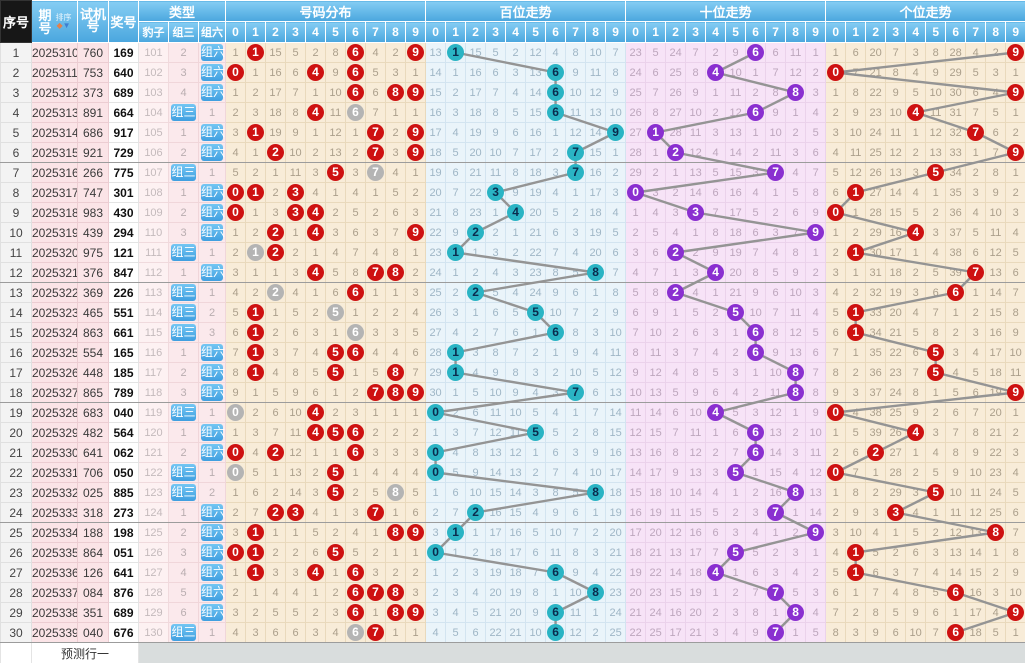 The image size is (1025, 663). What do you see at coordinates (54, 172) in the screenshot?
I see `issue-cell: 2025316` at bounding box center [54, 172].